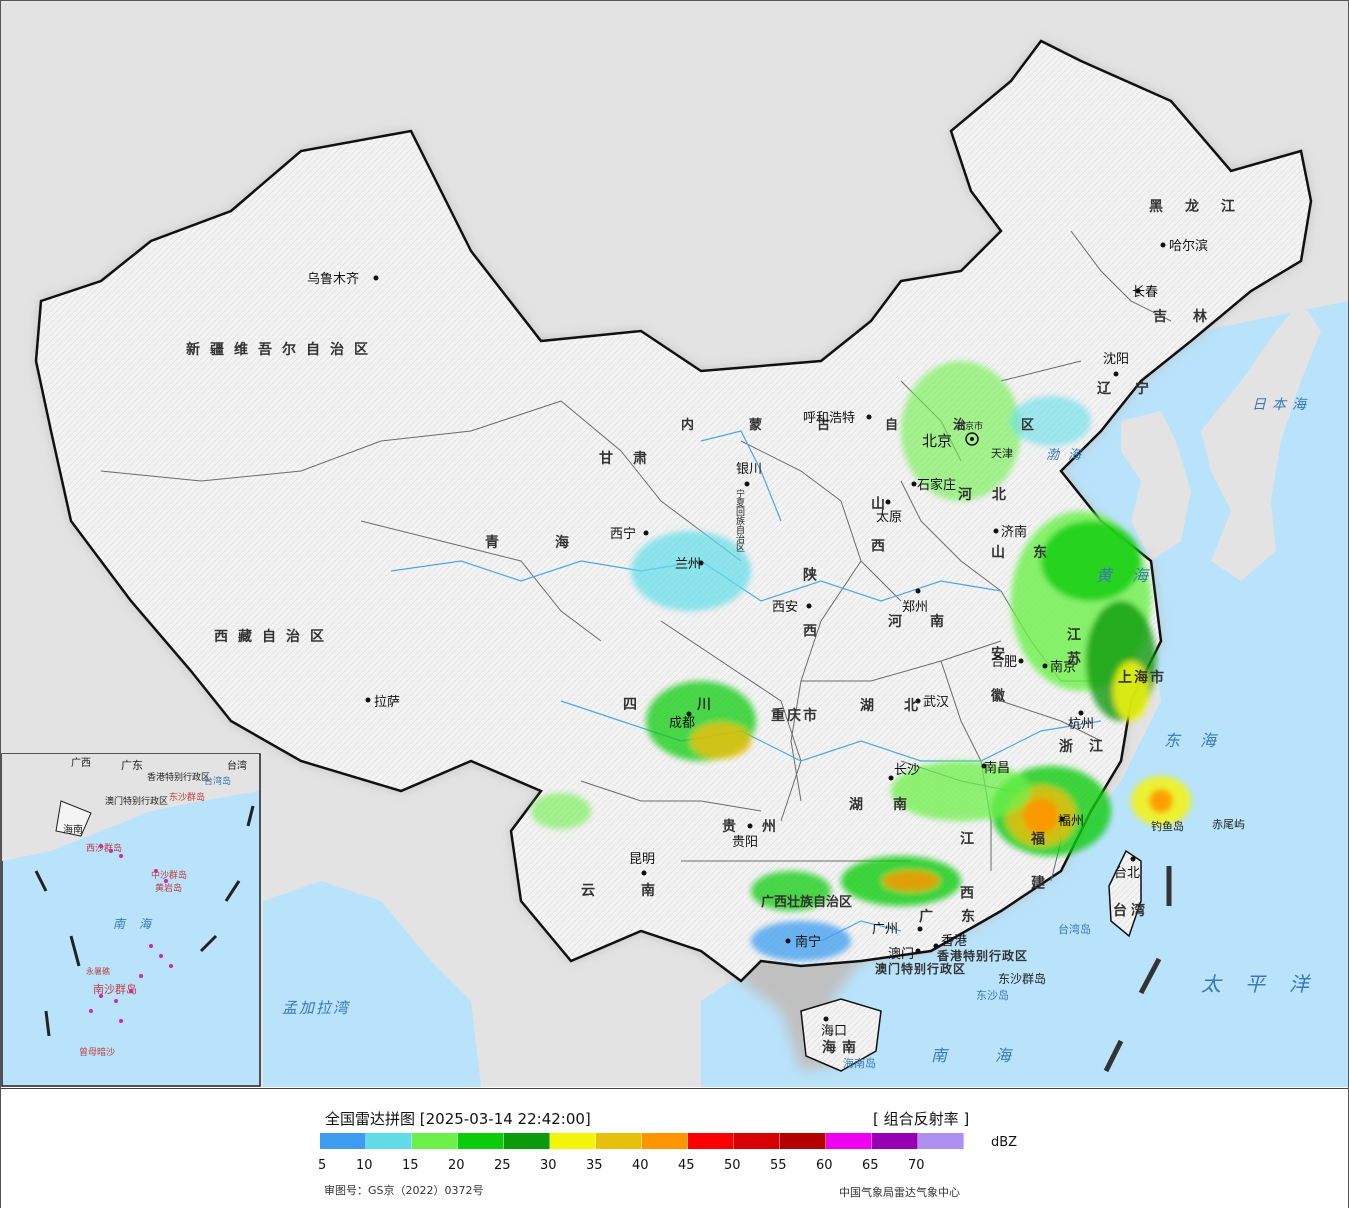 This screenshot has width=1349, height=1208. I want to click on colorbar-tick-label: 5, so click(322, 1165).